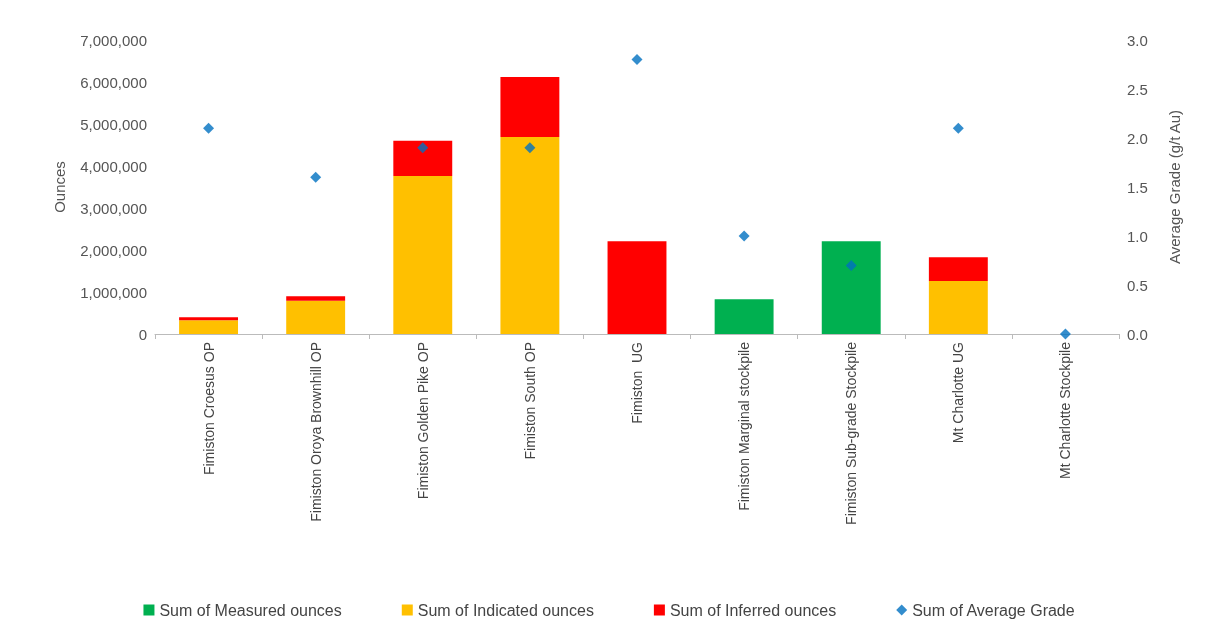 Image resolution: width=1219 pixels, height=631 pixels. What do you see at coordinates (1137, 236) in the screenshot?
I see `y2-tick-label: 1.0` at bounding box center [1137, 236].